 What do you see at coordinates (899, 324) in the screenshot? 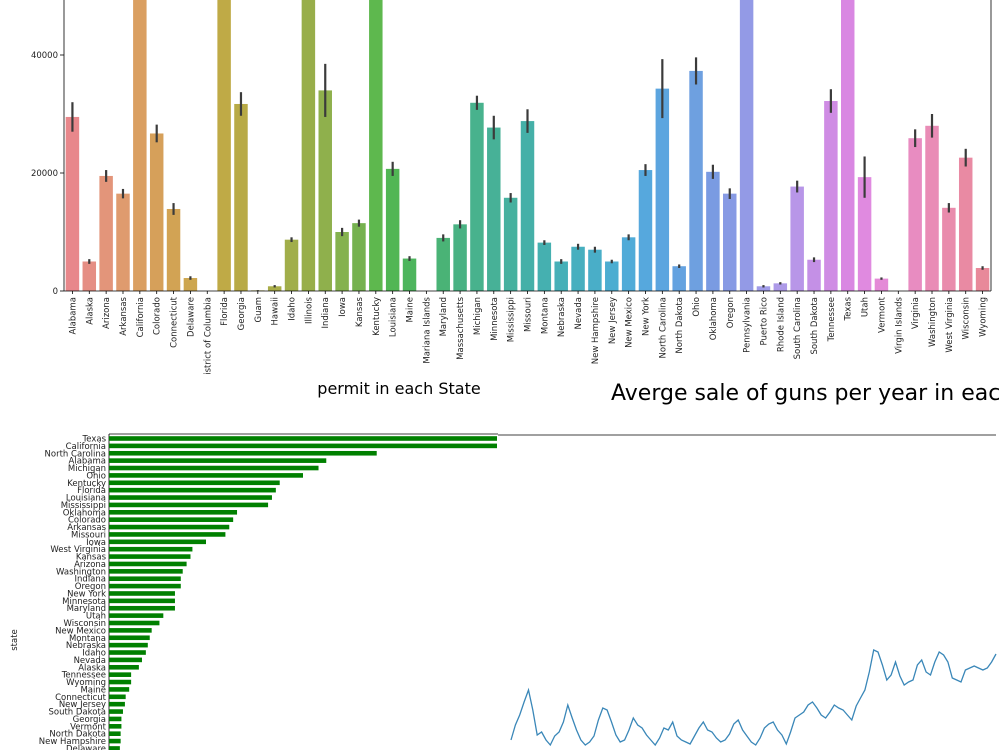
I see `top-x-tick-label: Virgin Islands` at bounding box center [899, 324].